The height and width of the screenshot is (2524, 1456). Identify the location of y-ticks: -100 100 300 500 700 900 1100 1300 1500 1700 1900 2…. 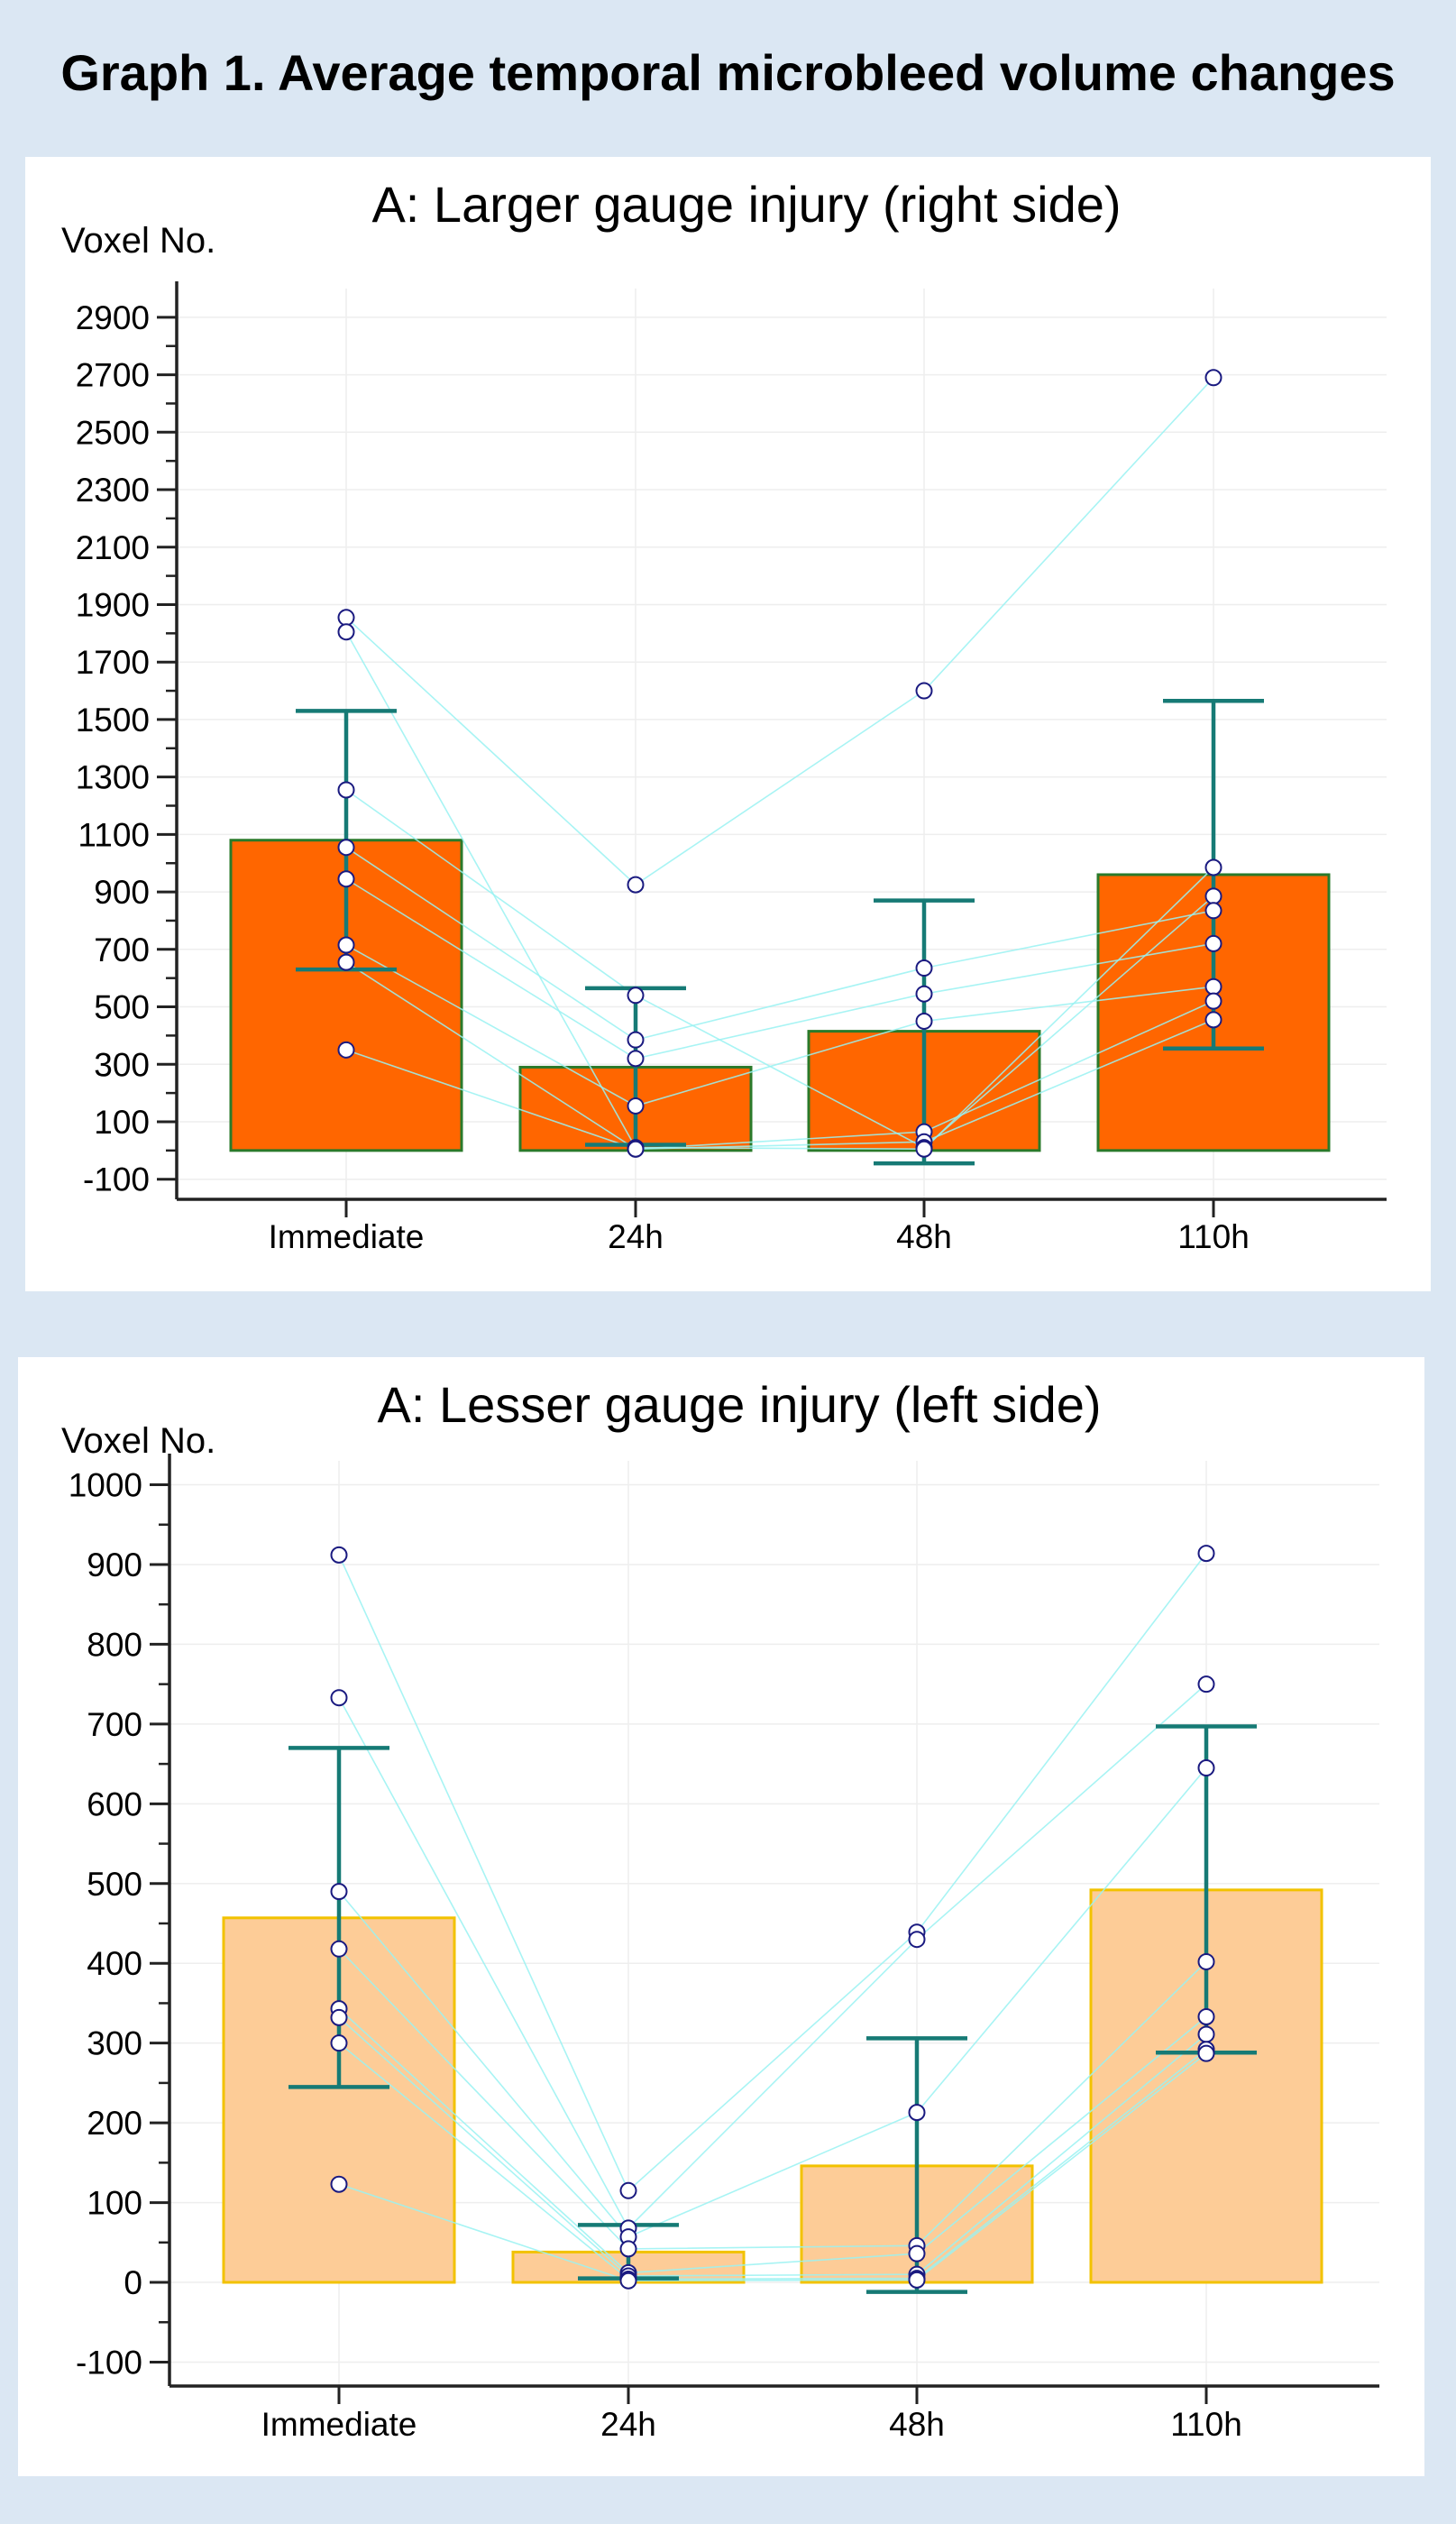
(127, 749).